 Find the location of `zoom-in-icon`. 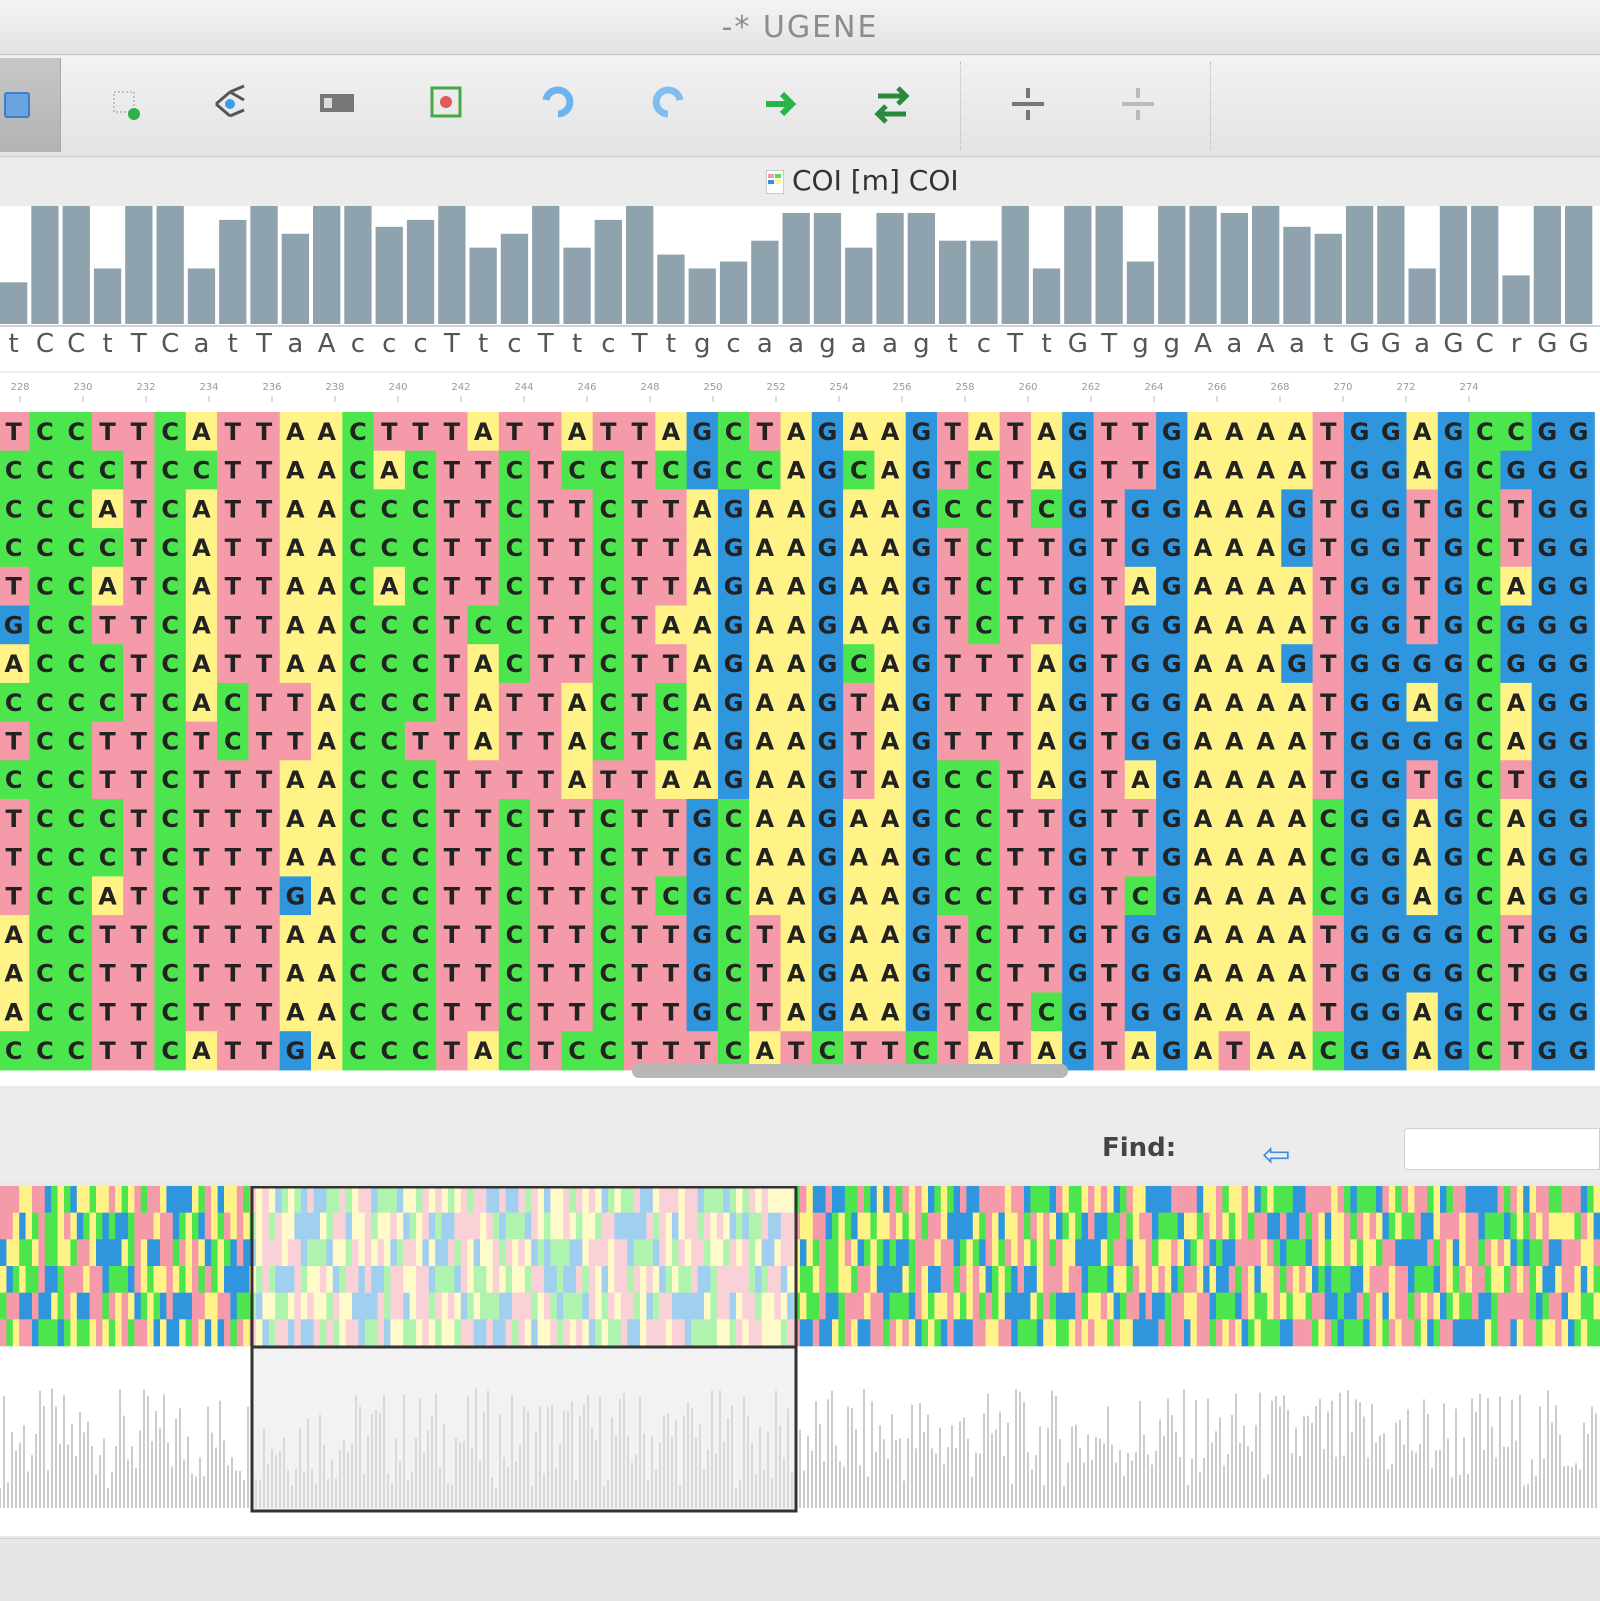

zoom-in-icon is located at coordinates (1030, 104).